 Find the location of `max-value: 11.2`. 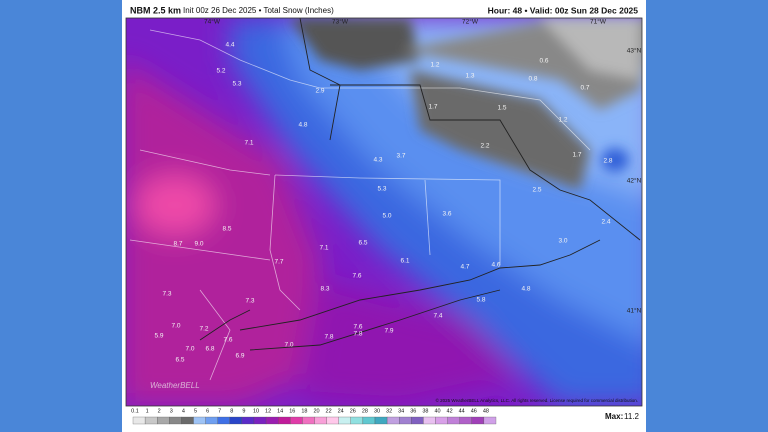

max-value: 11.2 is located at coordinates (632, 416).